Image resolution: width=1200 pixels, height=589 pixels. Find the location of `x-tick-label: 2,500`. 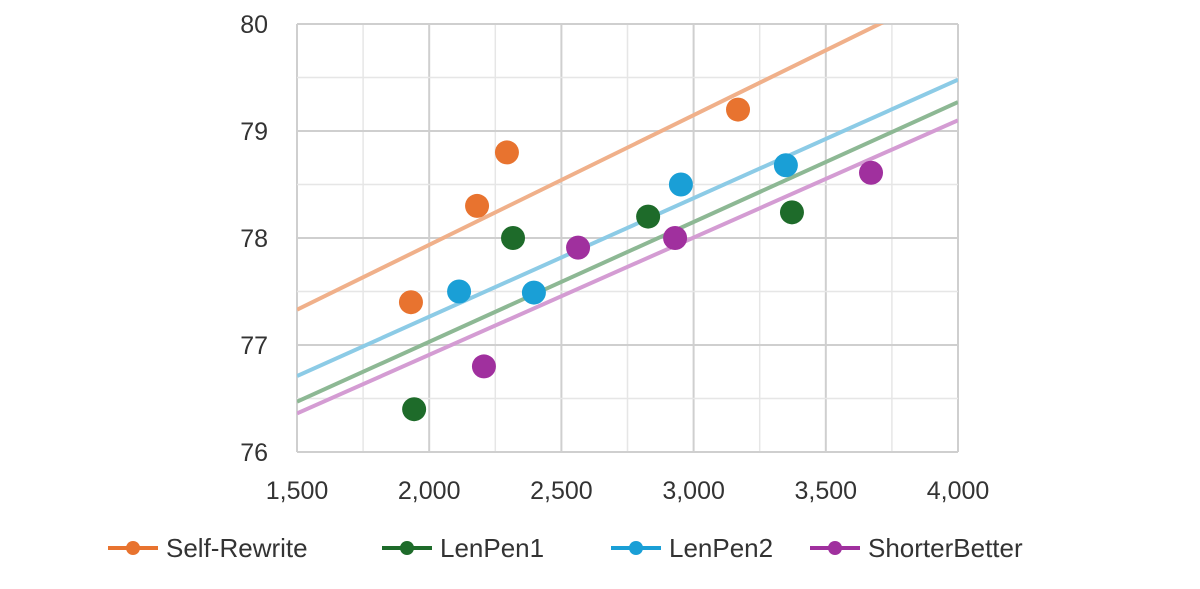

x-tick-label: 2,500 is located at coordinates (561, 491).